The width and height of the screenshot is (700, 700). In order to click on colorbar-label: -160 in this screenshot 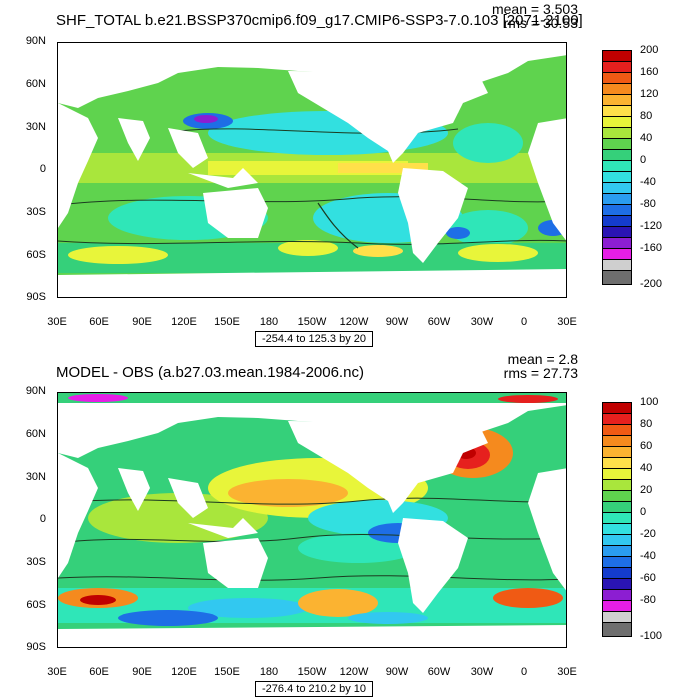, I will do `click(651, 248)`.